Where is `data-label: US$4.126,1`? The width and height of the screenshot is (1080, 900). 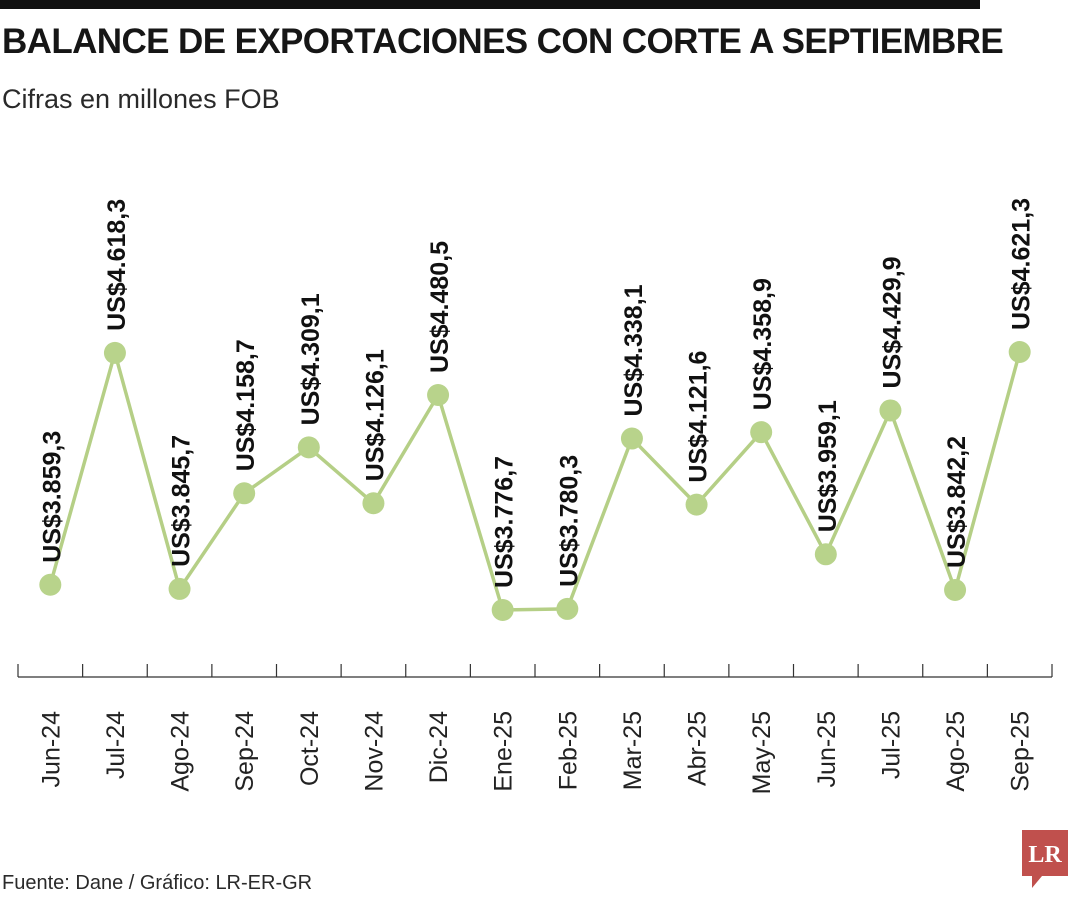 data-label: US$4.126,1 is located at coordinates (375, 415).